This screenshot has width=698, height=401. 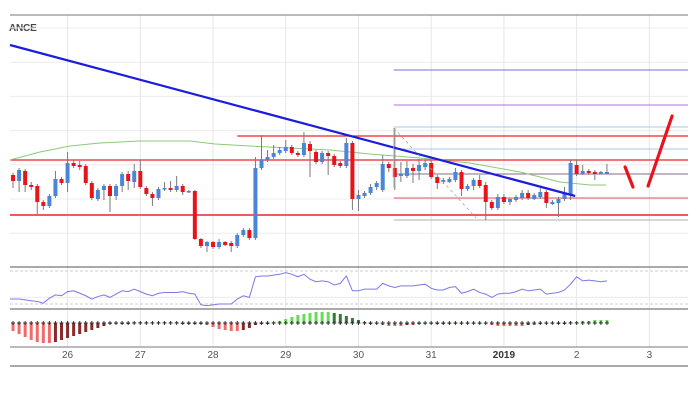 I want to click on x-tick-label: 29, so click(x=286, y=355).